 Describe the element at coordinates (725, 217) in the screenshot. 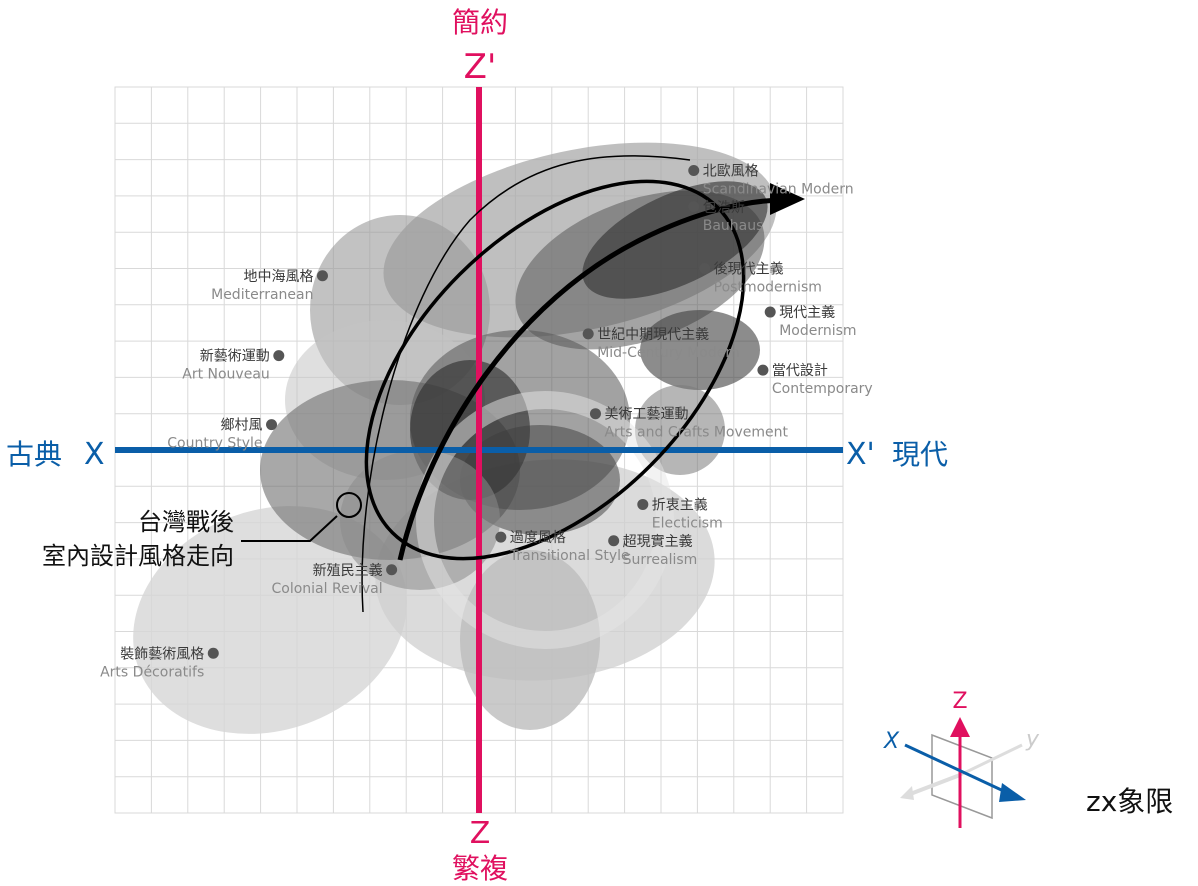

I see `style-point: 包浩斯 Bauhaus` at that location.